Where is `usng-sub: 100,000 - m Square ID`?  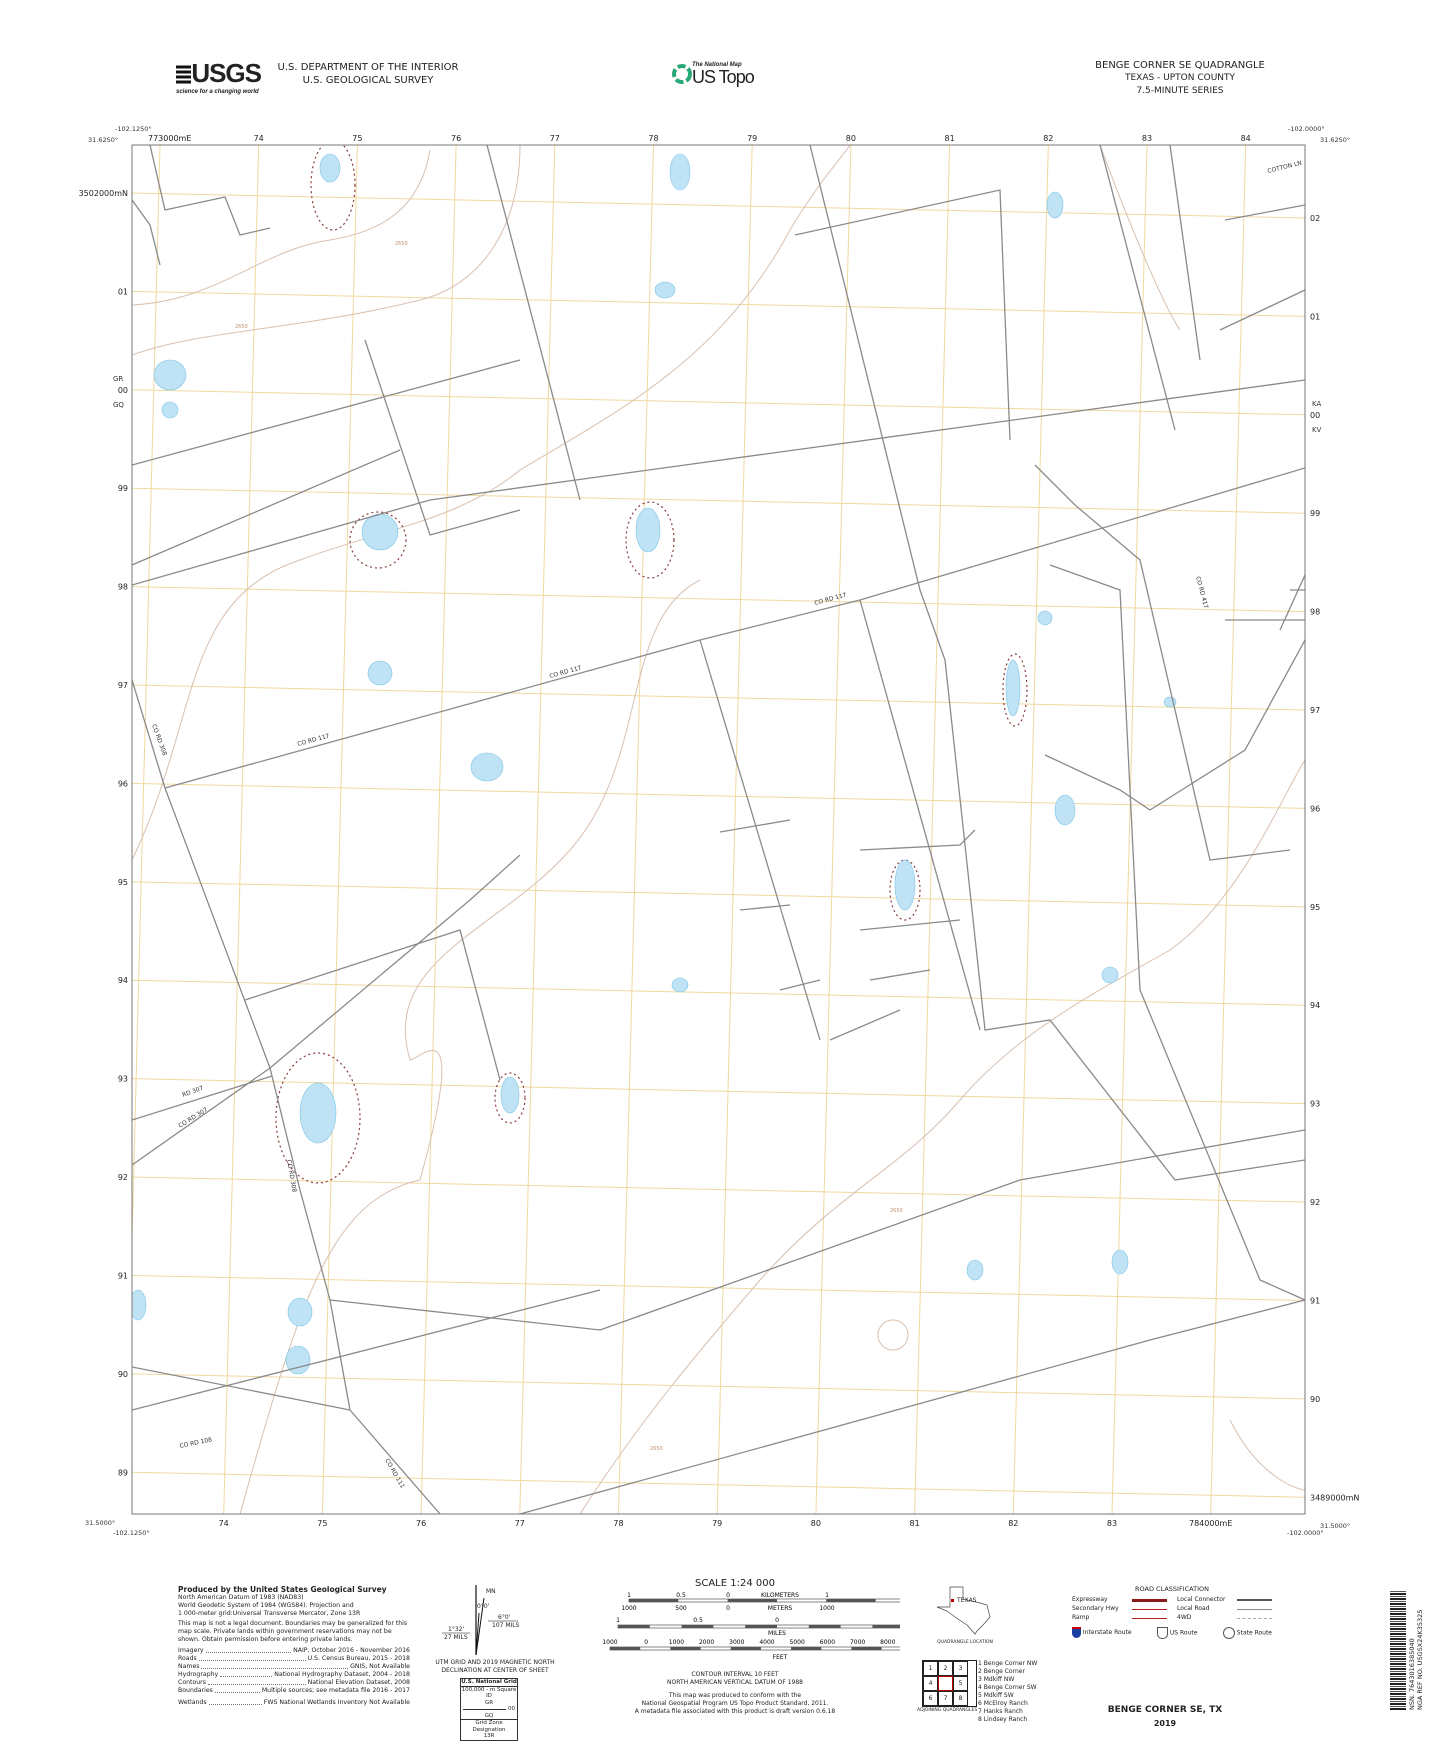 usng-sub: 100,000 - m Square ID is located at coordinates (489, 1693).